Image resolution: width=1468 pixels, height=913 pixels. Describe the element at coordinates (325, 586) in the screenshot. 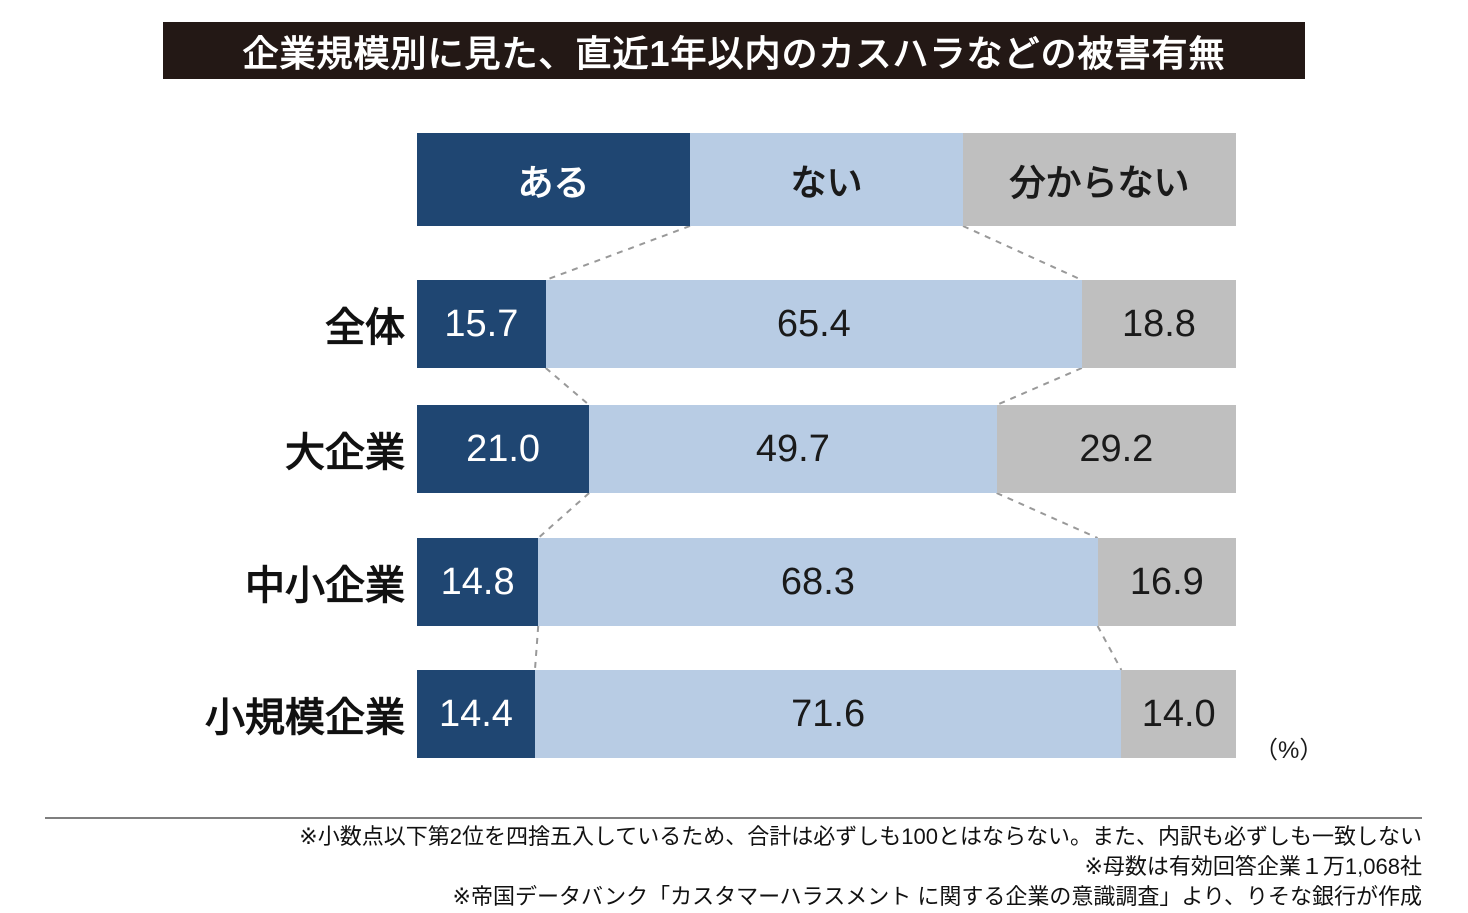

I see `row-label: 中小企業` at that location.